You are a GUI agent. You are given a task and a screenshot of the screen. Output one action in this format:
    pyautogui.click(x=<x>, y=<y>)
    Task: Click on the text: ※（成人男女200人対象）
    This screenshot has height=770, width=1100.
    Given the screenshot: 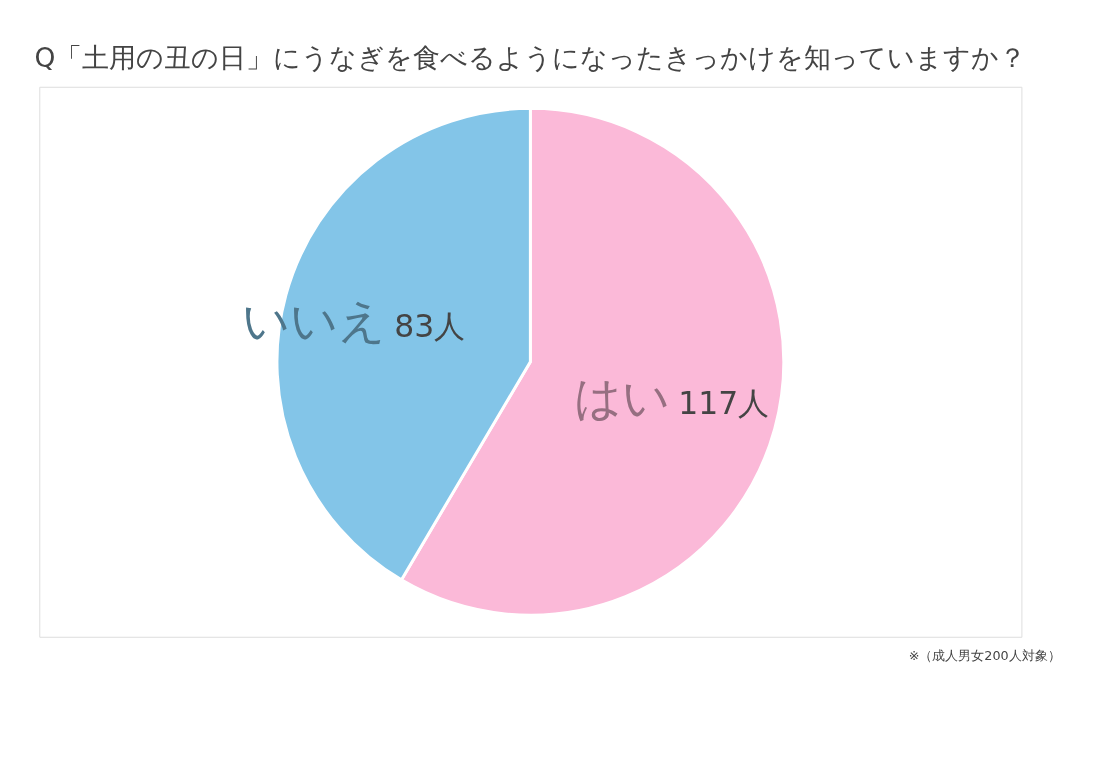 What is the action you would take?
    pyautogui.click(x=984, y=656)
    